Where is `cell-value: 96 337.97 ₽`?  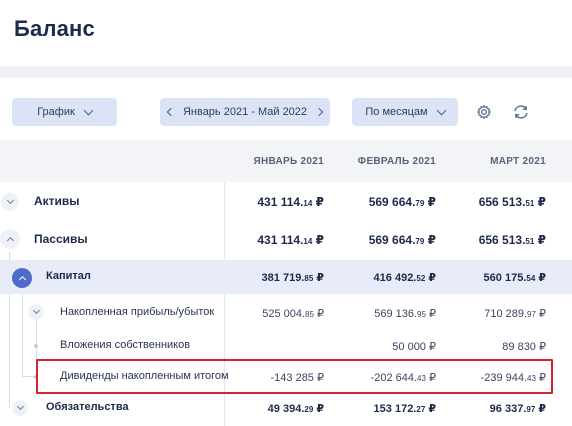 cell-value: 96 337.97 ₽ is located at coordinates (517, 409).